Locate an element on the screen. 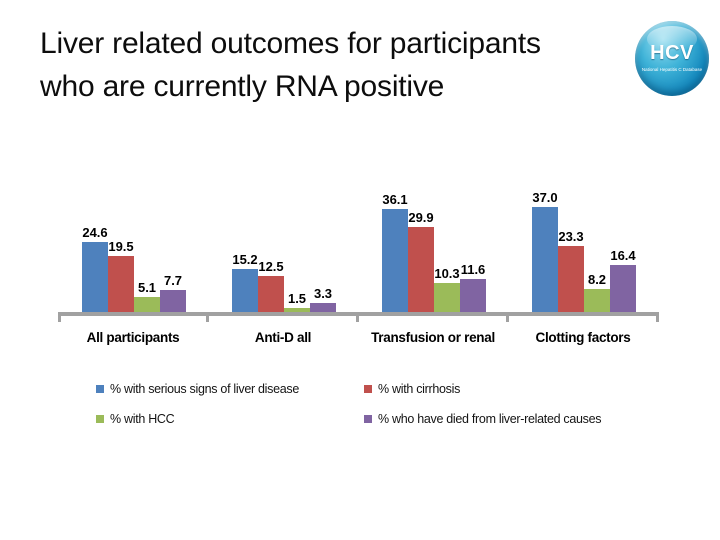 The height and width of the screenshot is (540, 720). bar-slot: 12.5 is located at coordinates (271, 285).